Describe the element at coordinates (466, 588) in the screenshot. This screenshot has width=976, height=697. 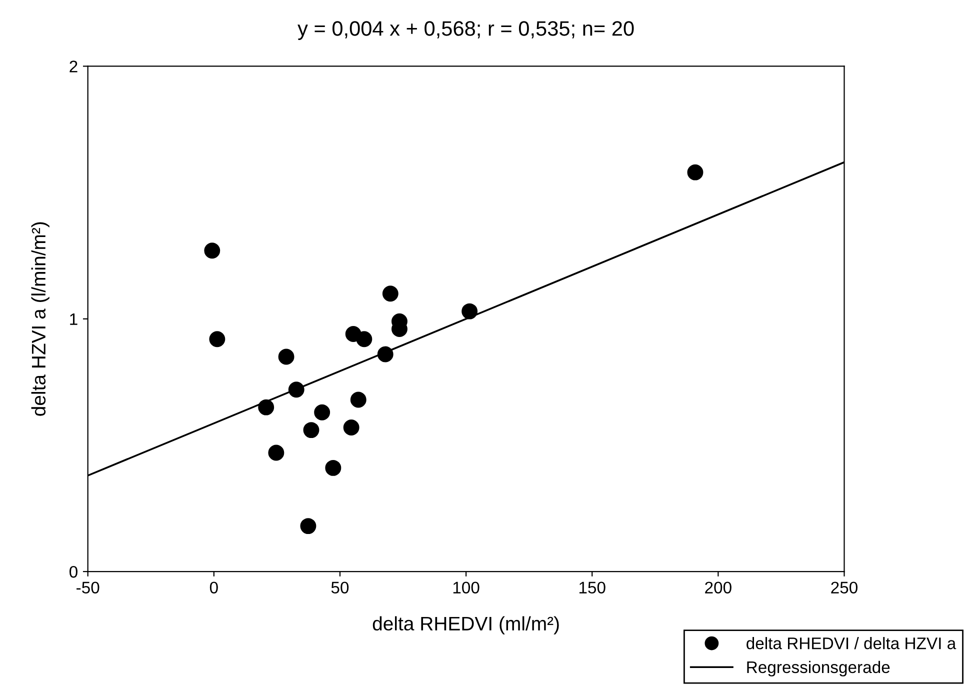
I see `x-tick-label: 100` at that location.